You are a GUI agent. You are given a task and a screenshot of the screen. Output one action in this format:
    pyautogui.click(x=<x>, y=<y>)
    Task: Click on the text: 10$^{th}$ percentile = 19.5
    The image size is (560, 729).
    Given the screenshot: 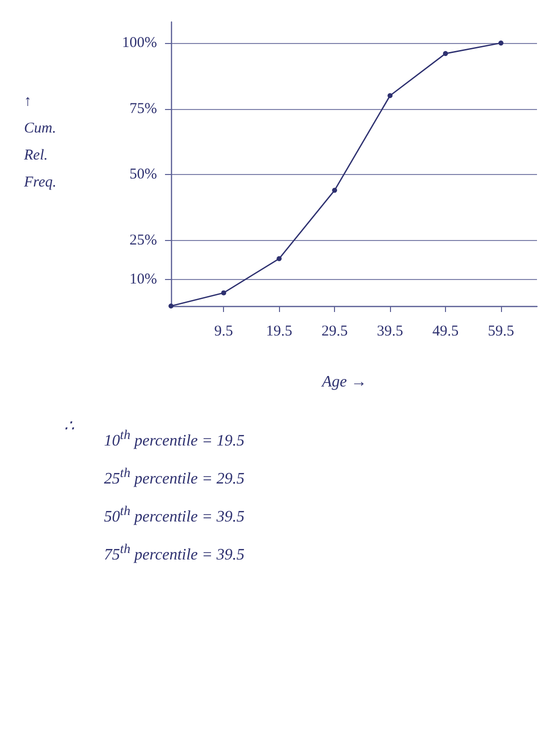 What is the action you would take?
    pyautogui.click(x=174, y=439)
    